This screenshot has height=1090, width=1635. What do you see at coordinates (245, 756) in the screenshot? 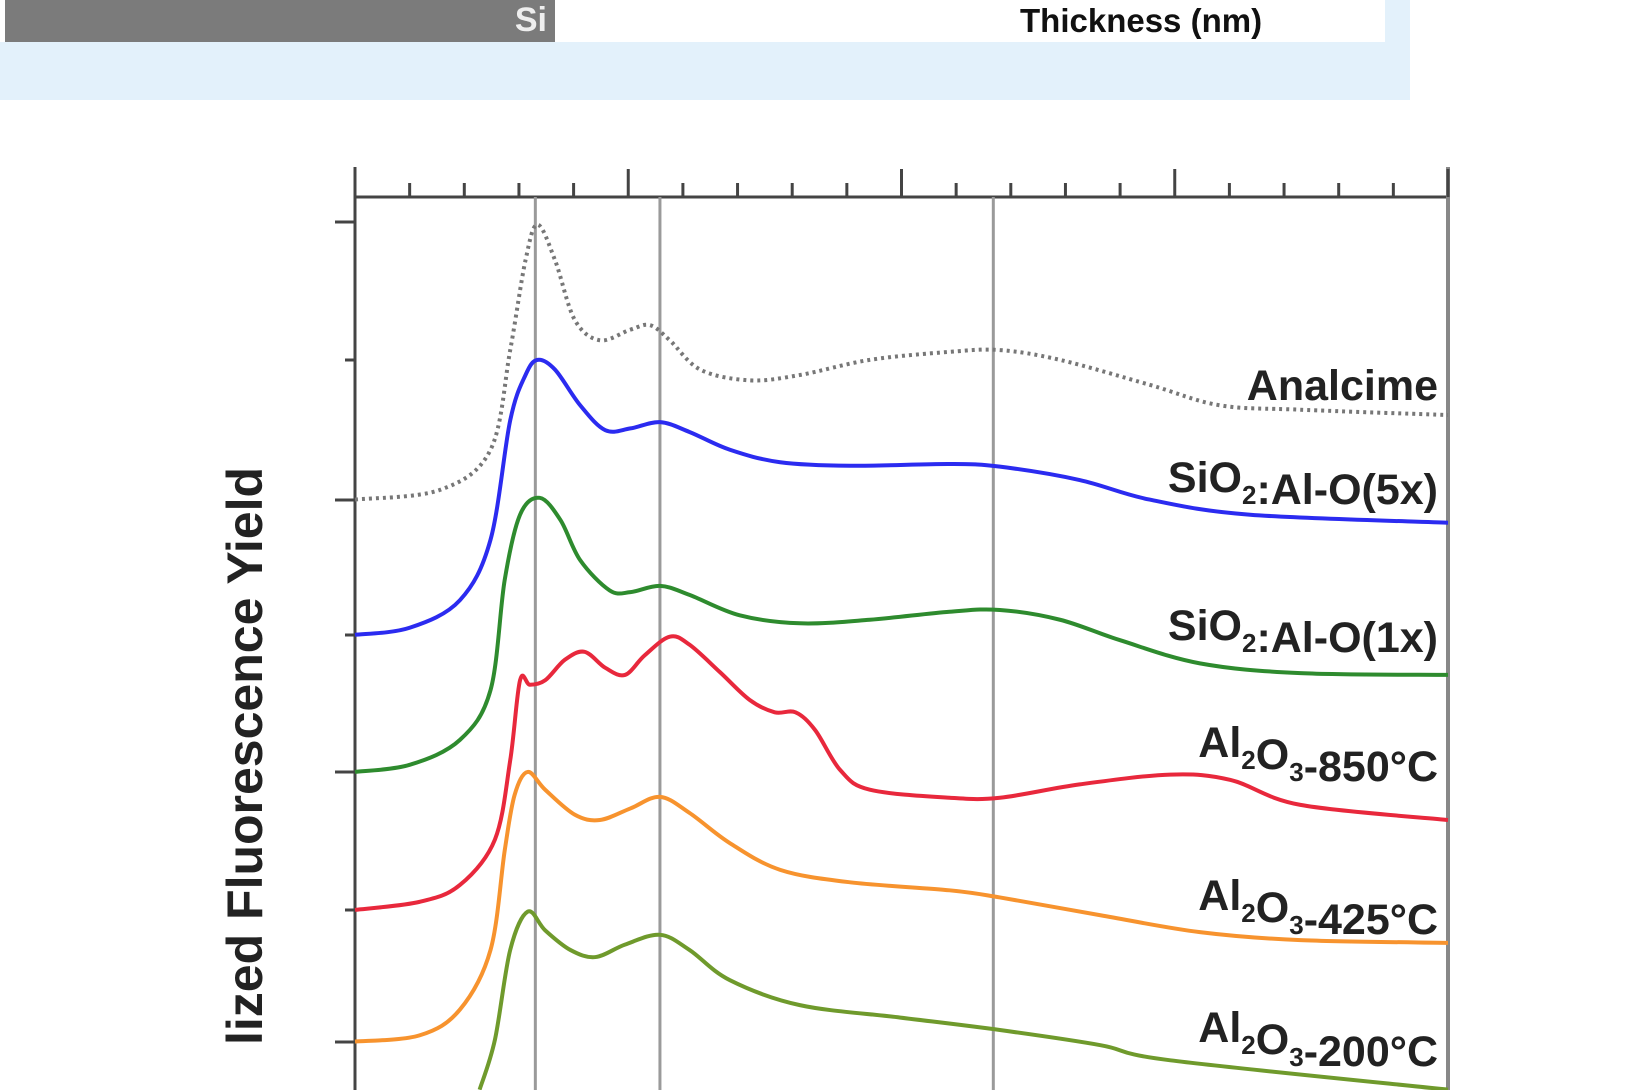
I see `y-axis-label: lized Fluorescence Yield` at bounding box center [245, 756].